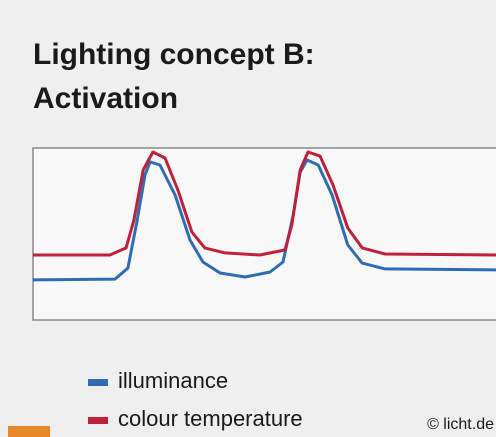  What do you see at coordinates (29, 431) in the screenshot?
I see `page-badge` at bounding box center [29, 431].